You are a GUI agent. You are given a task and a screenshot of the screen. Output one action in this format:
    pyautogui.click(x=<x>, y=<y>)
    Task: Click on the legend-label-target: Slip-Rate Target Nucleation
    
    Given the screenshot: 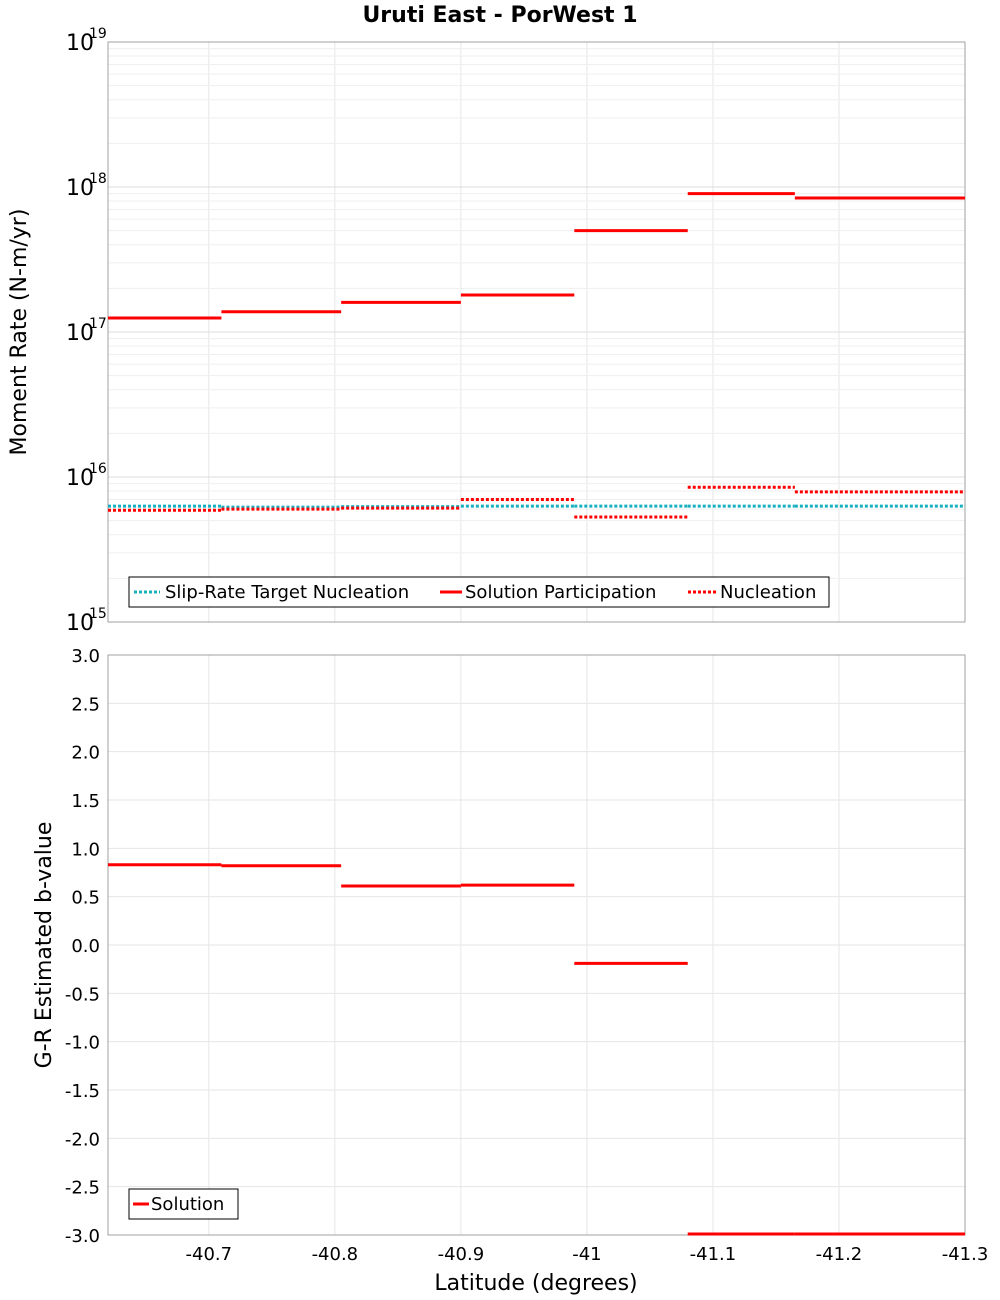 What is the action you would take?
    pyautogui.click(x=287, y=592)
    